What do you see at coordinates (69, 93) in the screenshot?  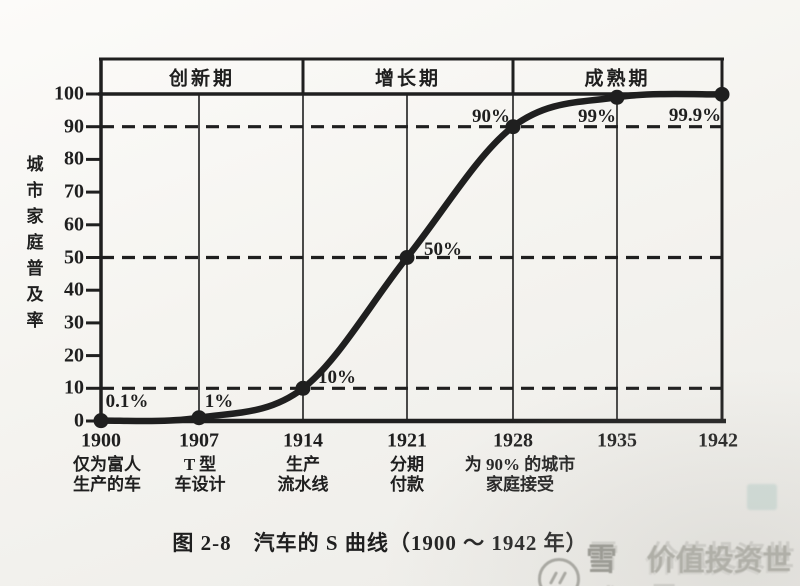 I see `y-tick-label-100: 100` at bounding box center [69, 93].